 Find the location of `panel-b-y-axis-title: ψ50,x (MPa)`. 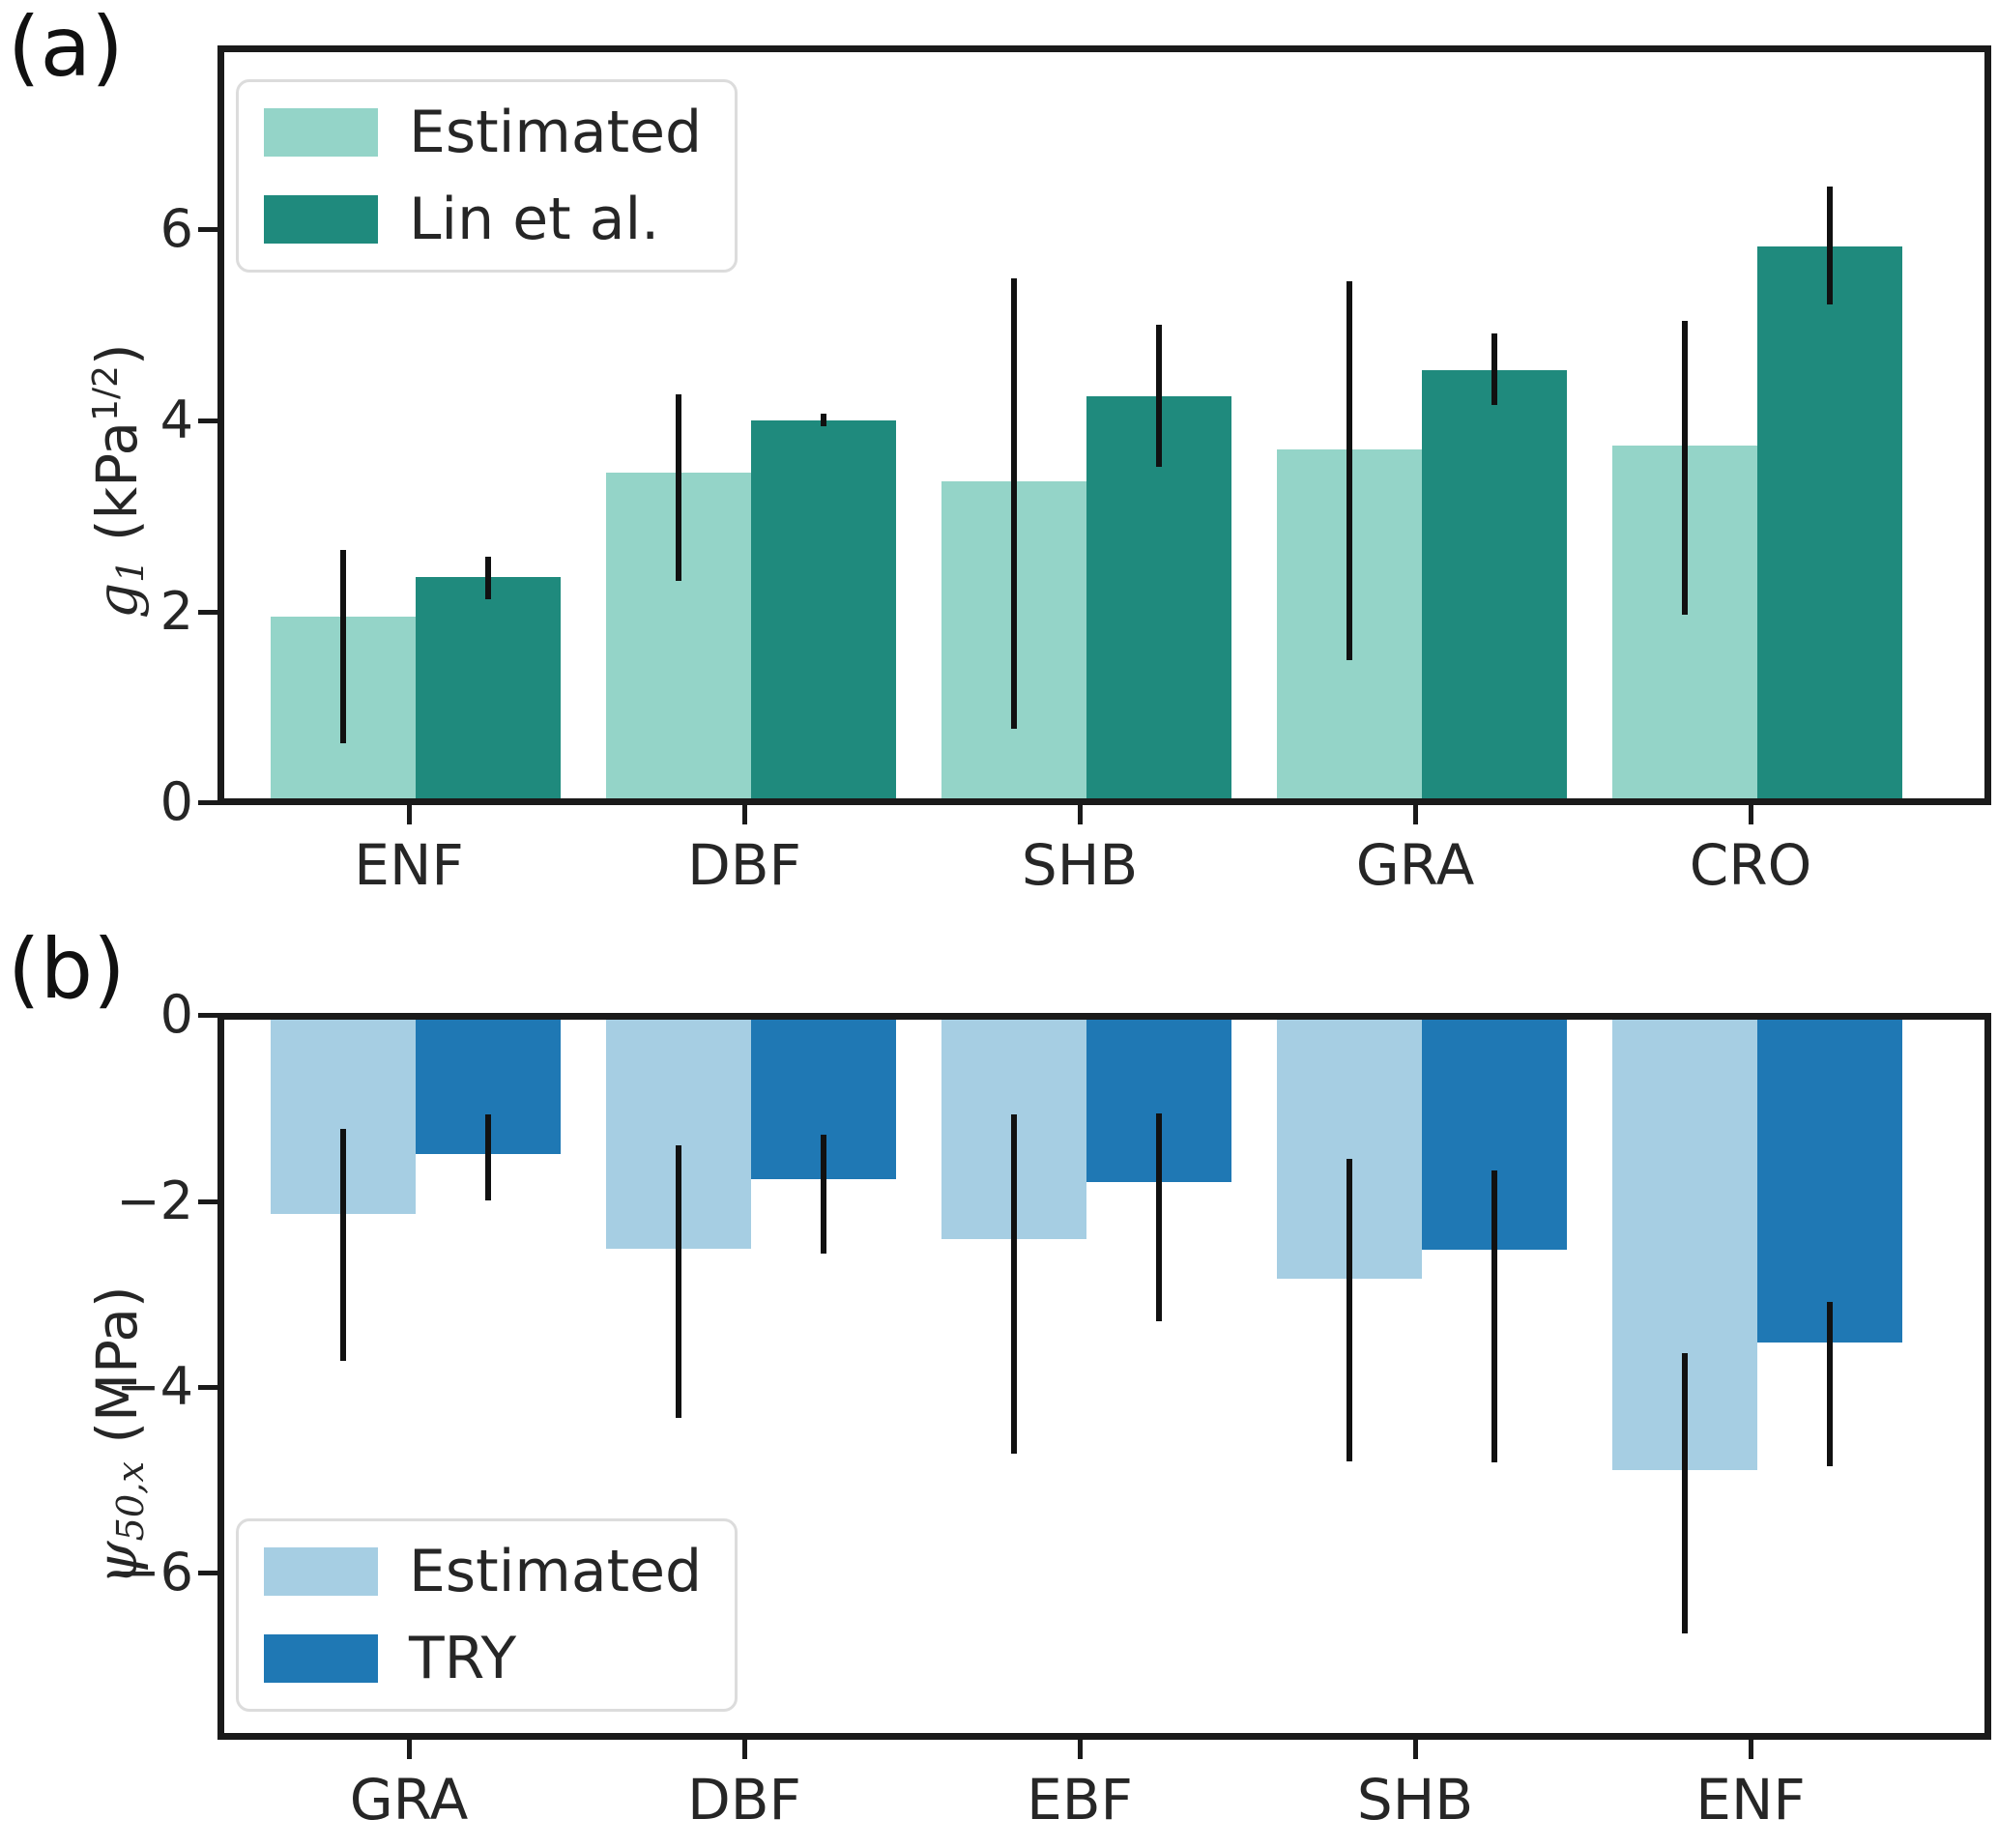

panel-b-y-axis-title: ψ50,x (MPa) is located at coordinates (118, 1435).